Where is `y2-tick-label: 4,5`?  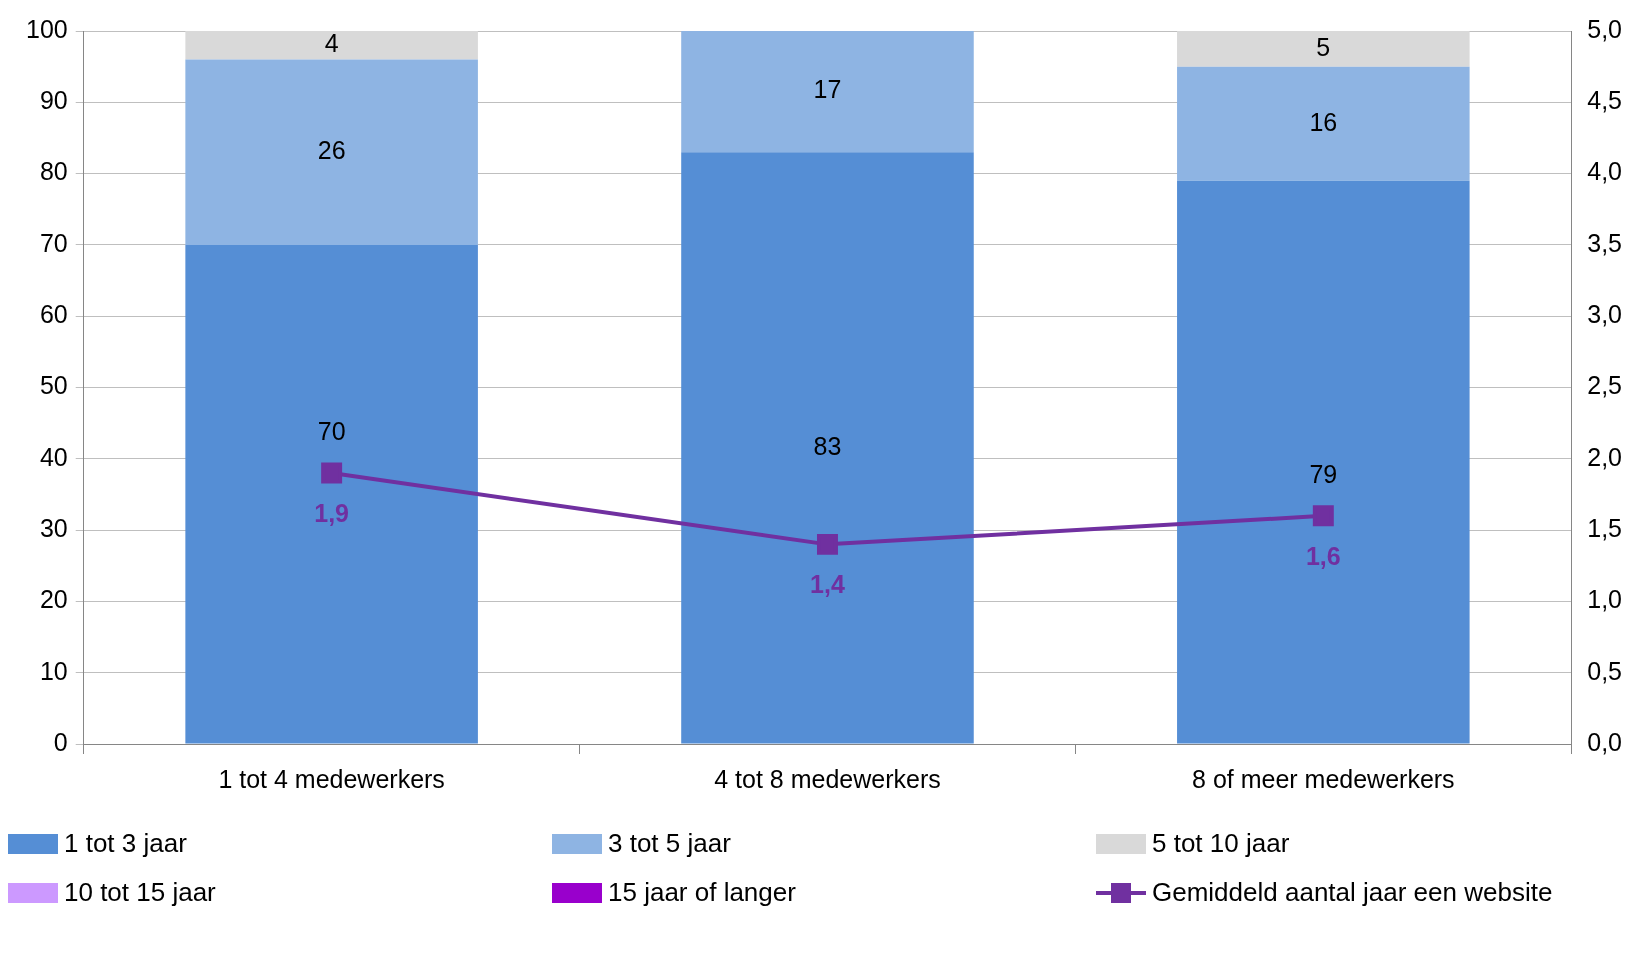
y2-tick-label: 4,5 is located at coordinates (1605, 100).